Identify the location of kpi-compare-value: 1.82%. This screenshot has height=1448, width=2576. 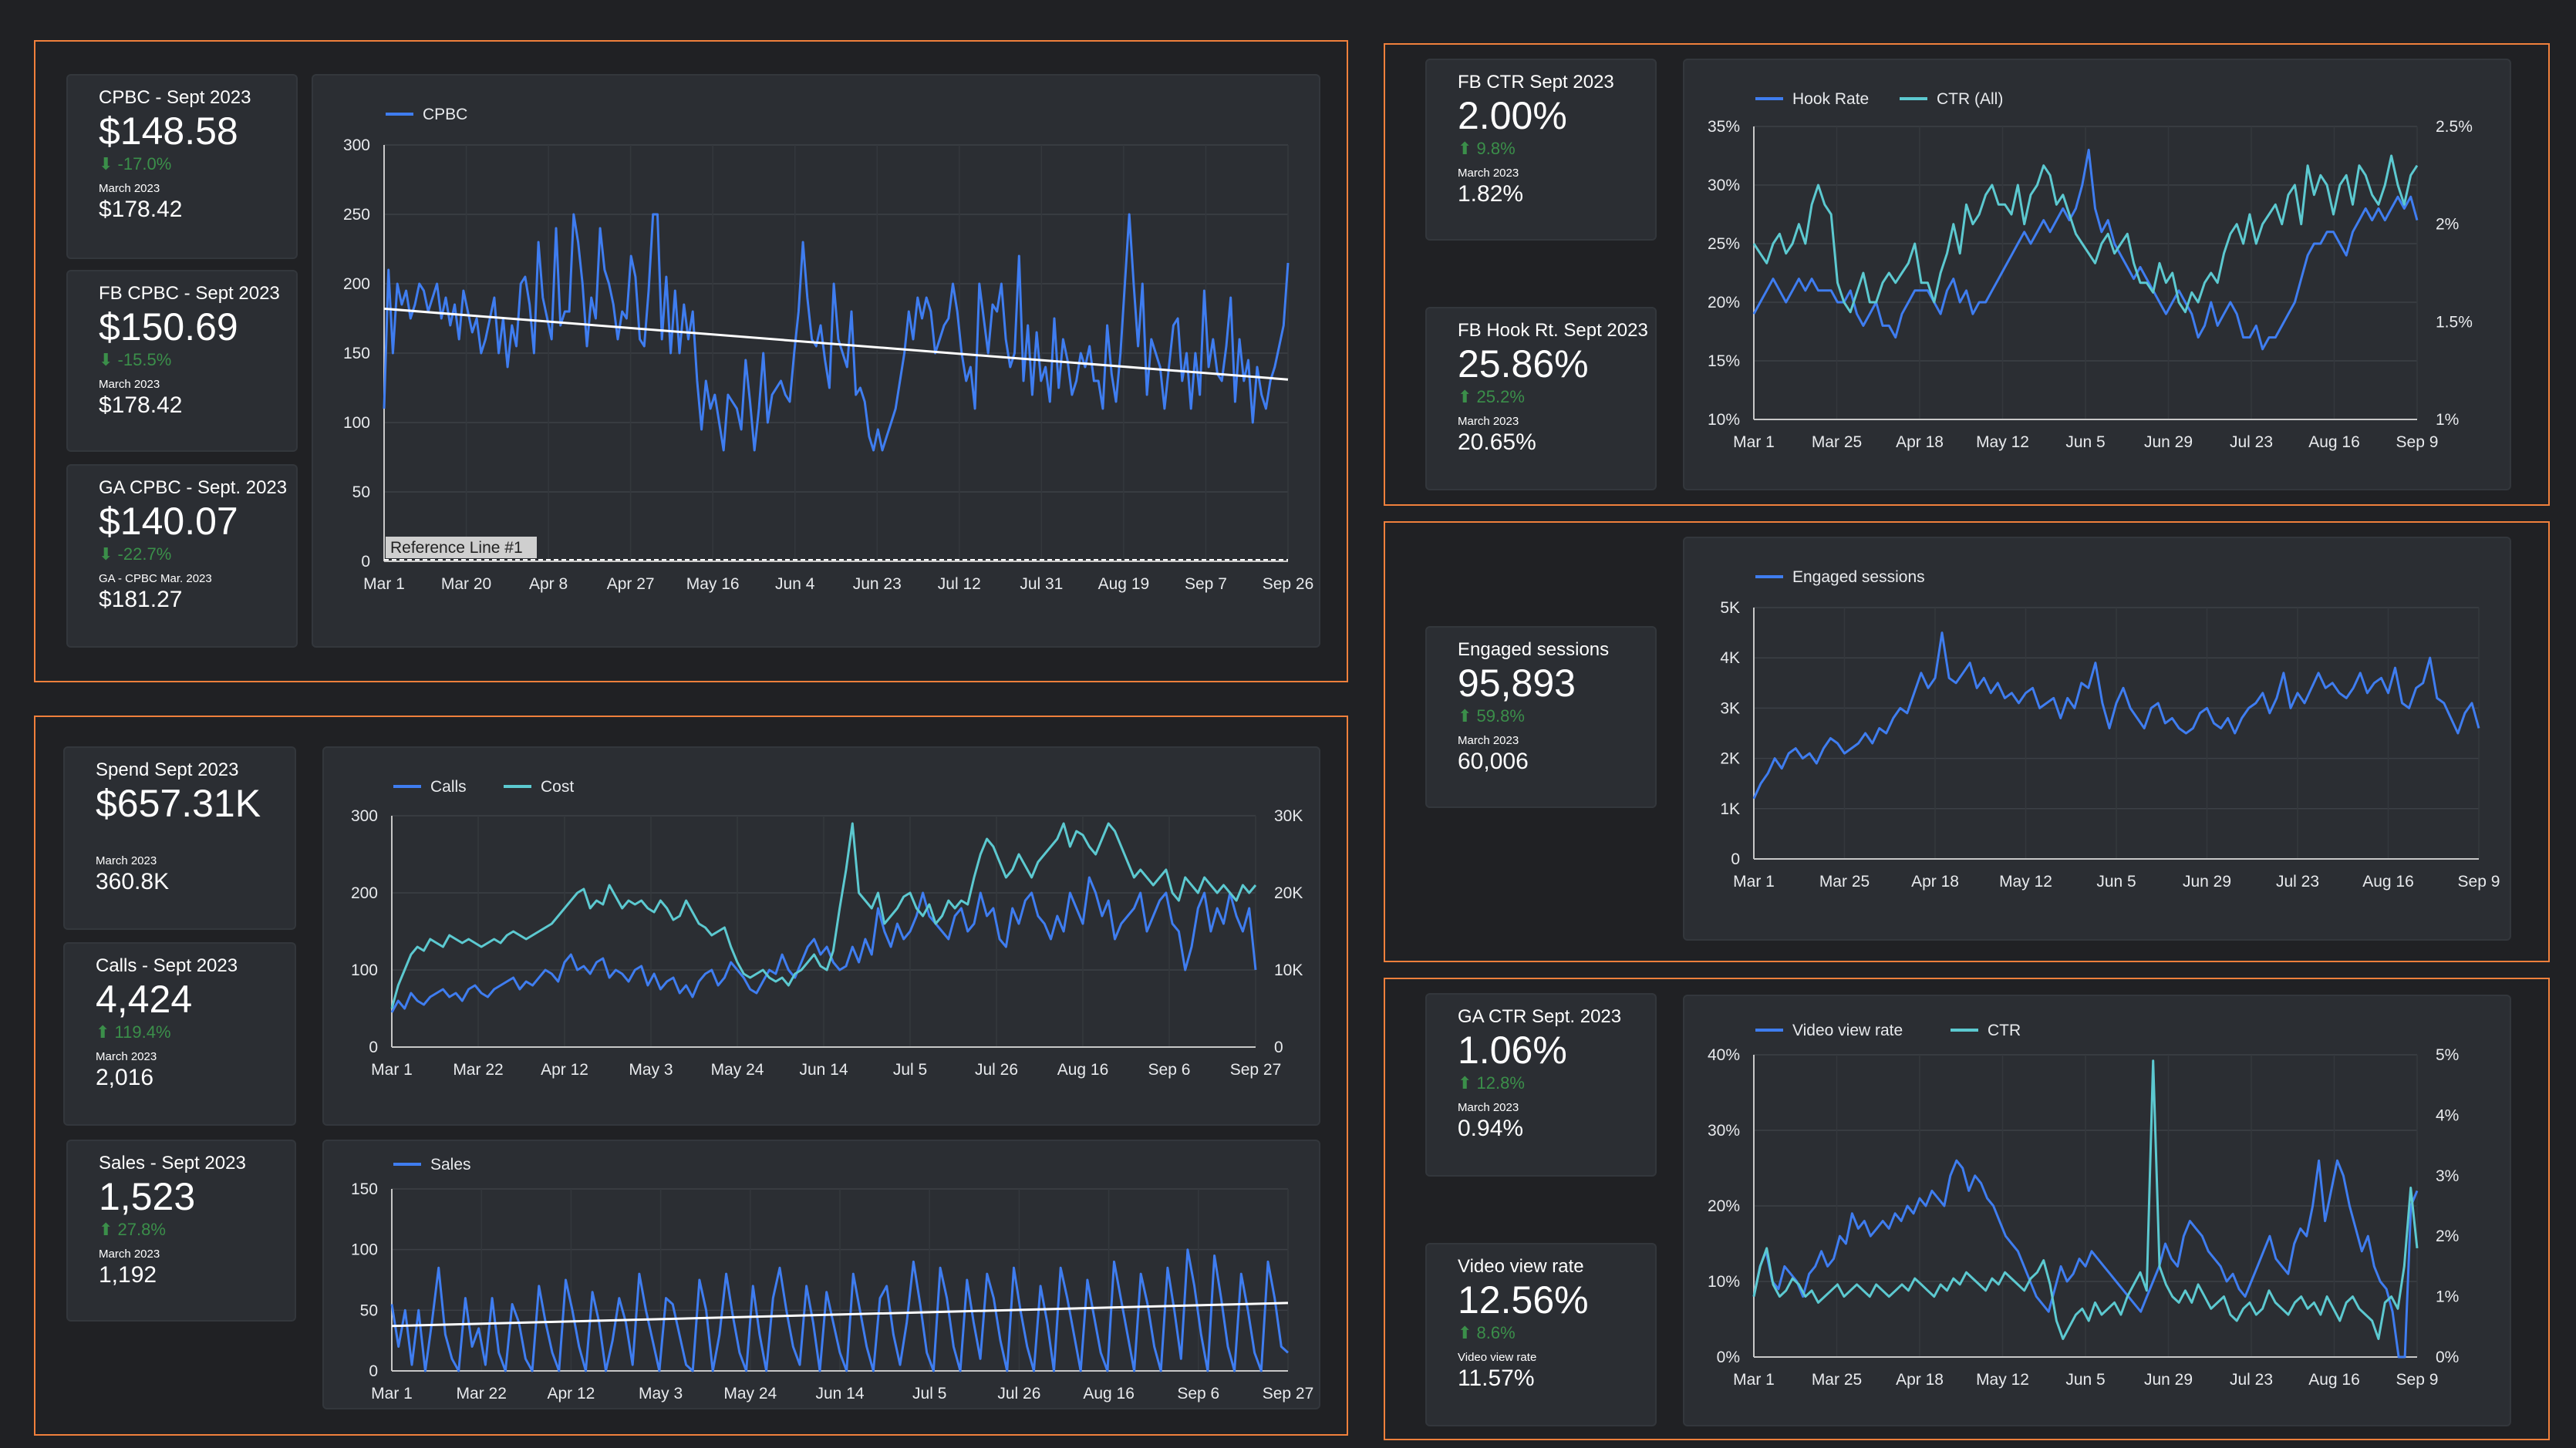
(1491, 194).